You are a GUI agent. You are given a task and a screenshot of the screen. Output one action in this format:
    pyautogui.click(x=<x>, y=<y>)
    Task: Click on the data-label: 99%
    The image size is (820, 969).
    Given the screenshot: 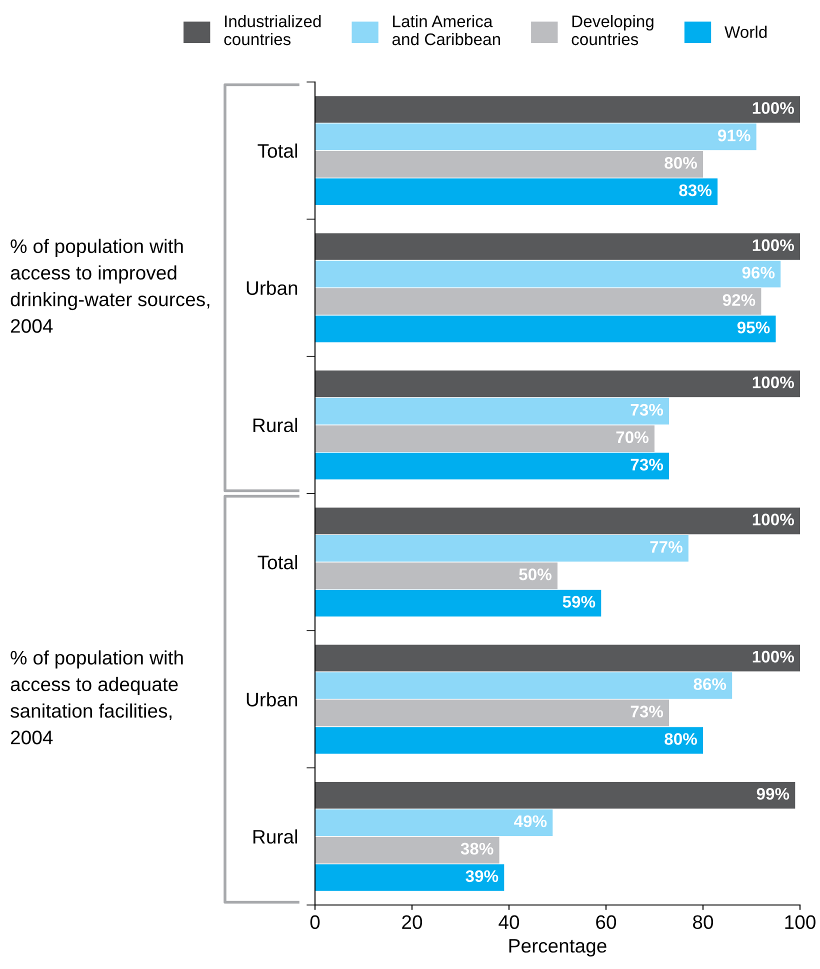 What is the action you would take?
    pyautogui.click(x=773, y=794)
    